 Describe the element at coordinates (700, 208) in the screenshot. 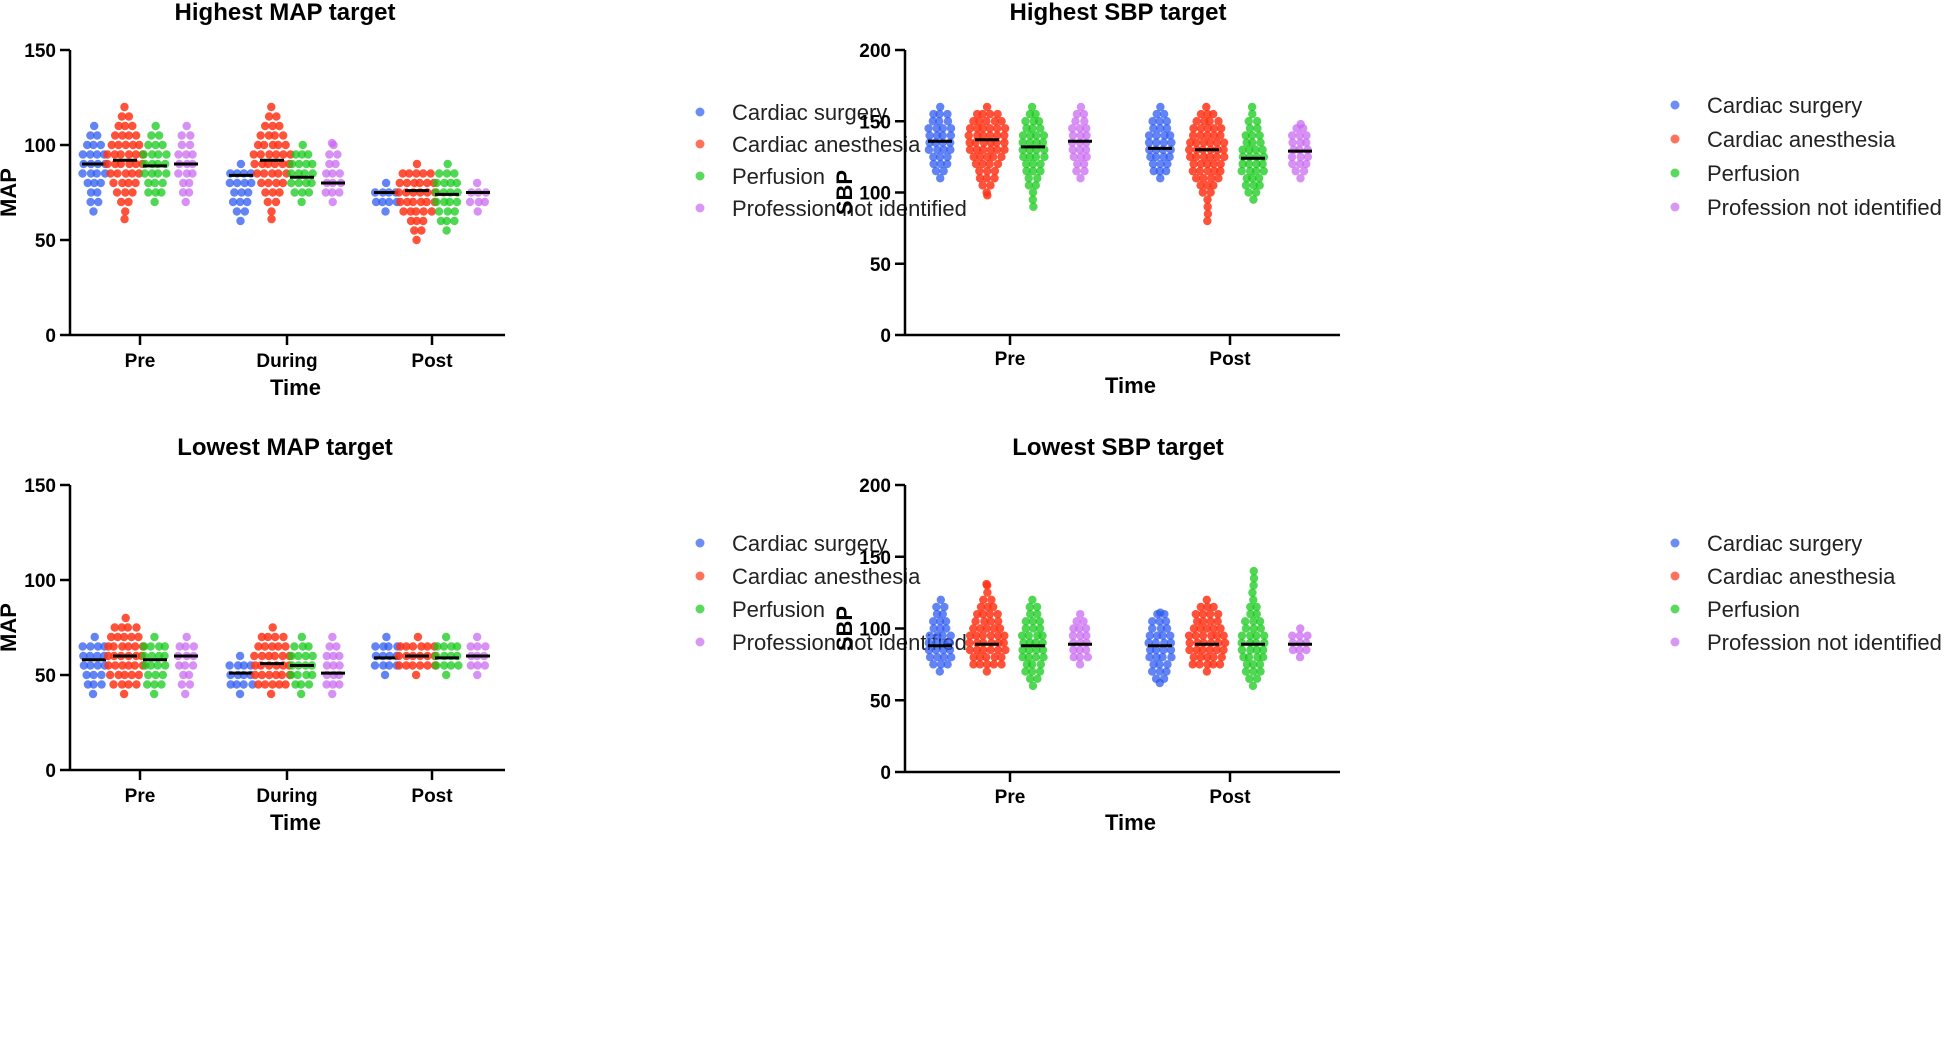

I see `legend-marker` at that location.